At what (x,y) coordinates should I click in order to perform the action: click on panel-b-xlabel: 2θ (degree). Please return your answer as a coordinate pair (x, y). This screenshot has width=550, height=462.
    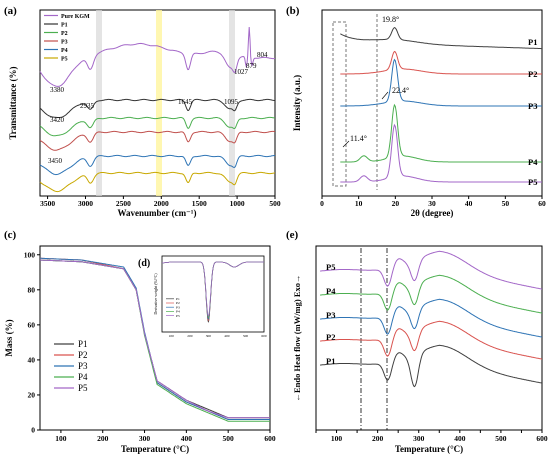
    Looking at the image, I should click on (432, 213).